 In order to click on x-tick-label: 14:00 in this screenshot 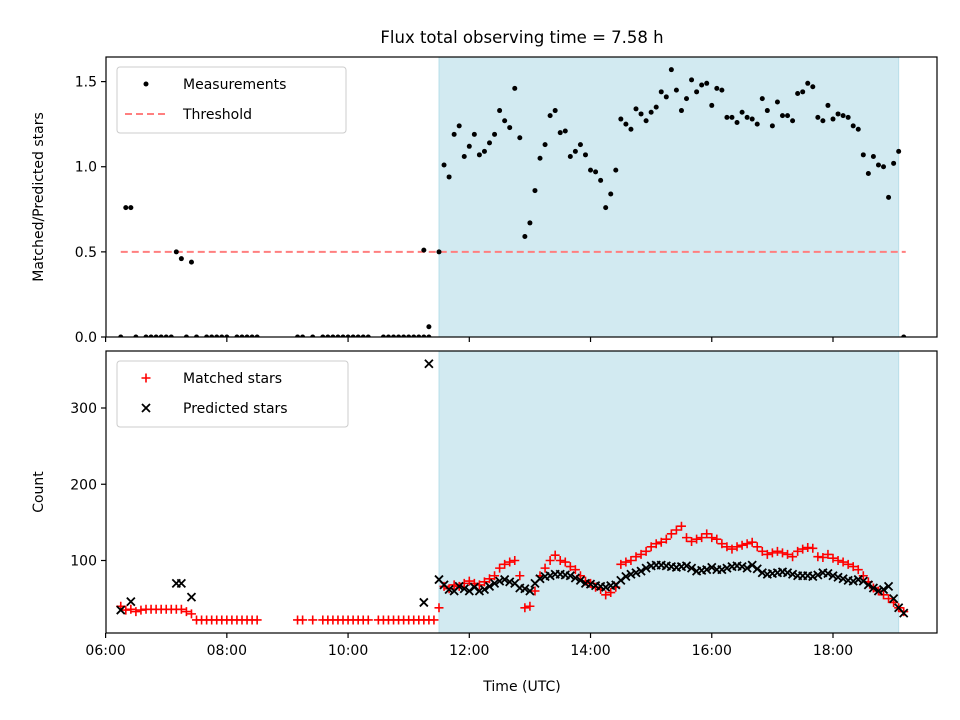, I will do `click(590, 651)`.